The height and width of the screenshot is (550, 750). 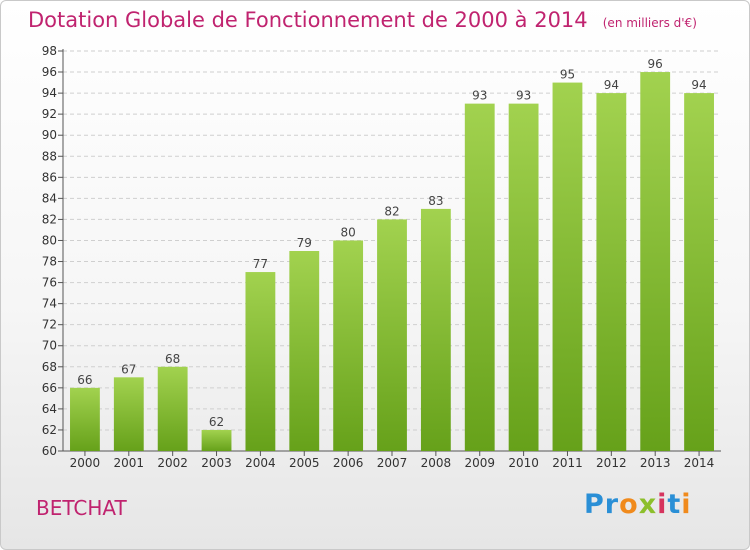 I want to click on bar-value-label: 95, so click(x=567, y=75).